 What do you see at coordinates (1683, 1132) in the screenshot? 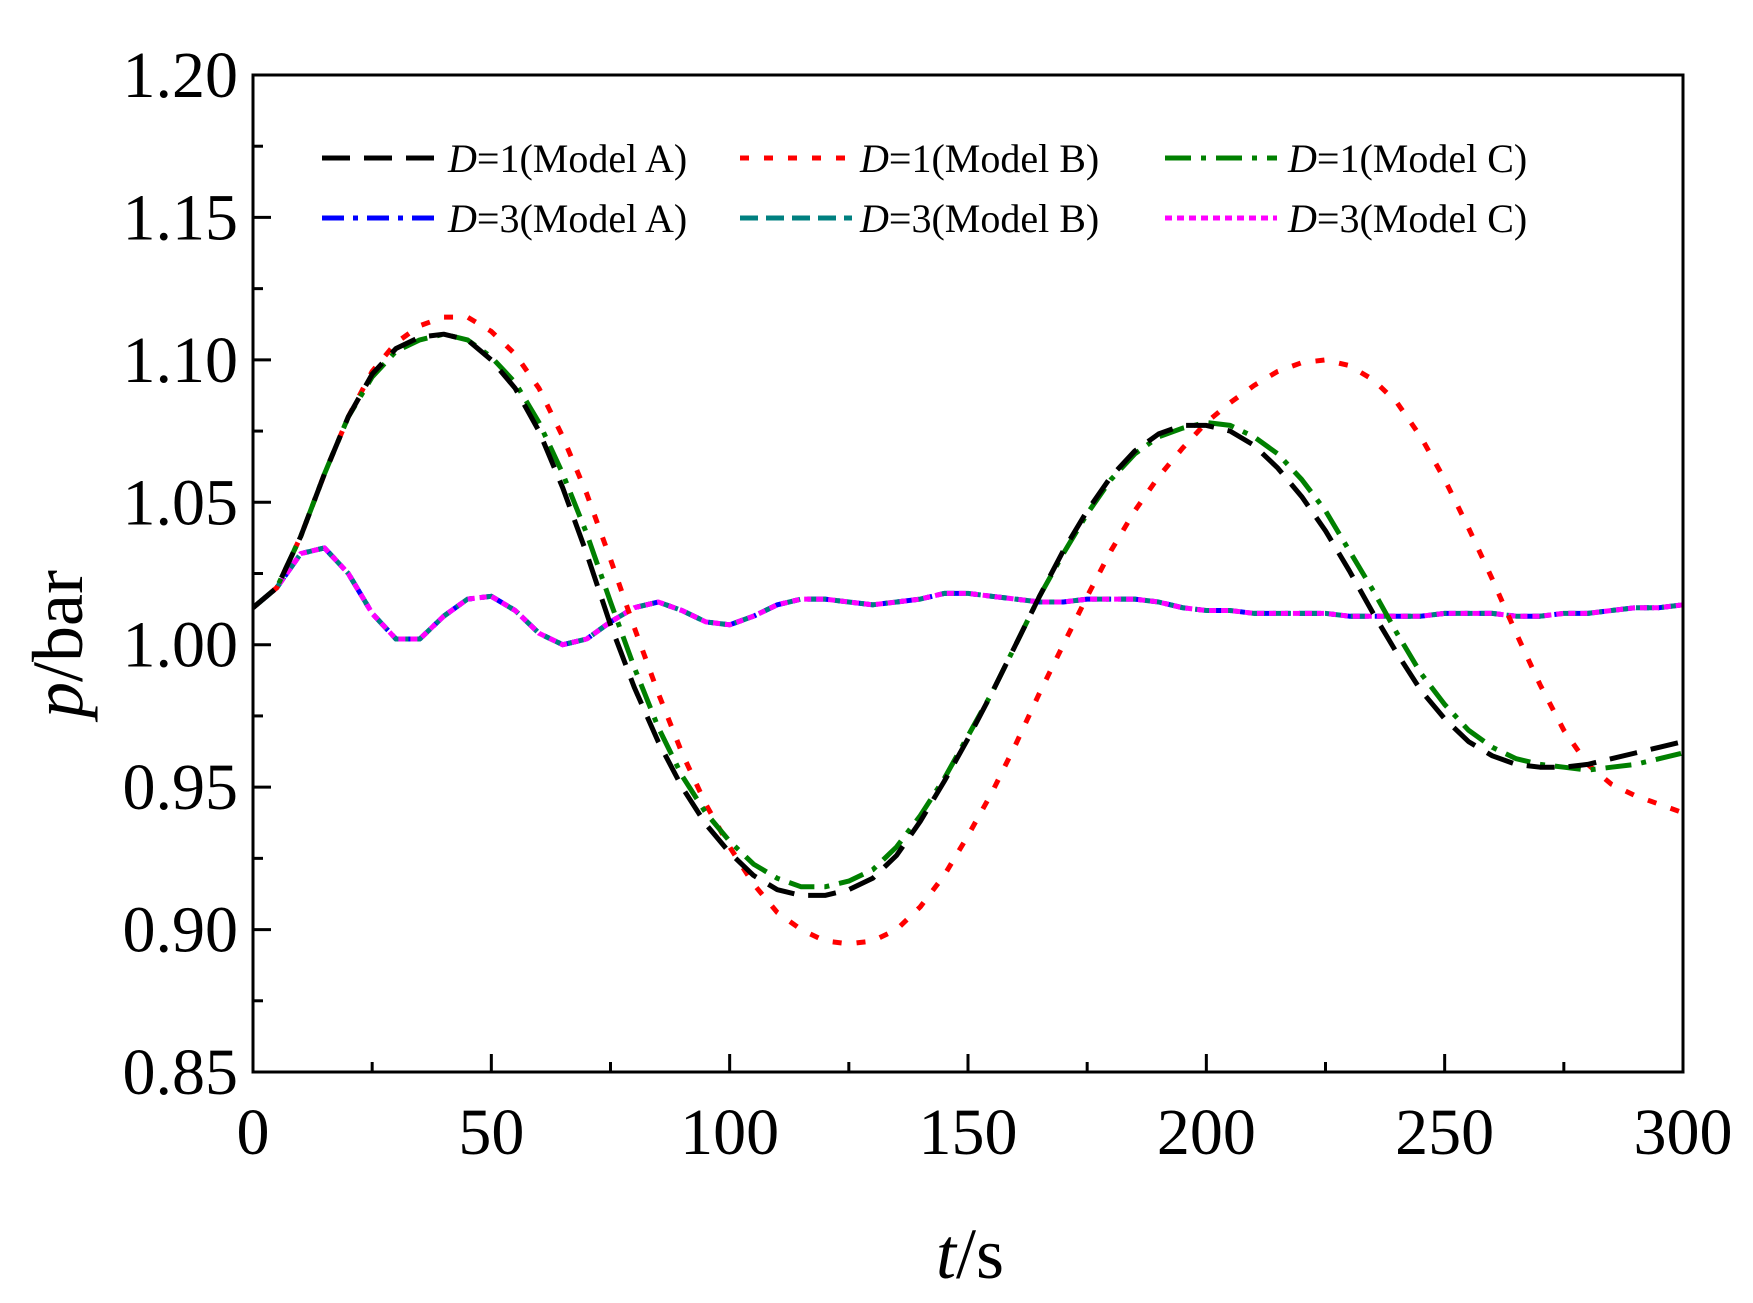
I see `x-tick-label: 300` at bounding box center [1683, 1132].